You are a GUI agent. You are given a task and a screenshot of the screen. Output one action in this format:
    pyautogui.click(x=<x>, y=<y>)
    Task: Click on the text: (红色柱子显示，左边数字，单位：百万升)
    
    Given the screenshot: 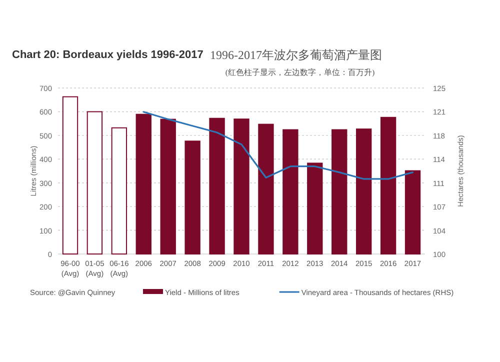 What is the action you would take?
    pyautogui.click(x=300, y=72)
    